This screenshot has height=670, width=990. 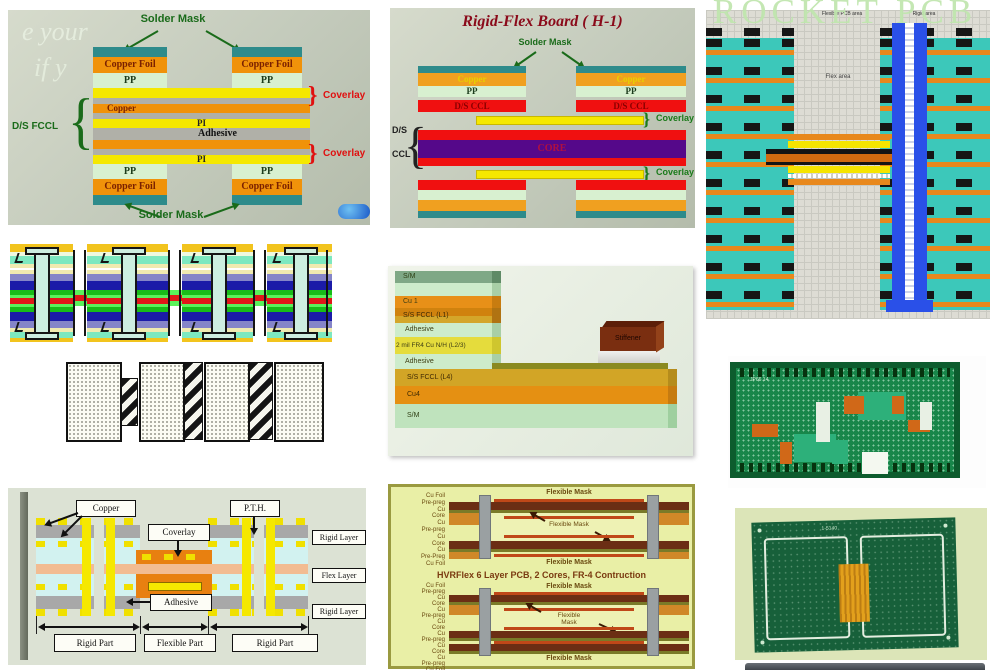 I want to click on layer-fccl-l1: S/S FCCL (L1), so click(x=443, y=315).